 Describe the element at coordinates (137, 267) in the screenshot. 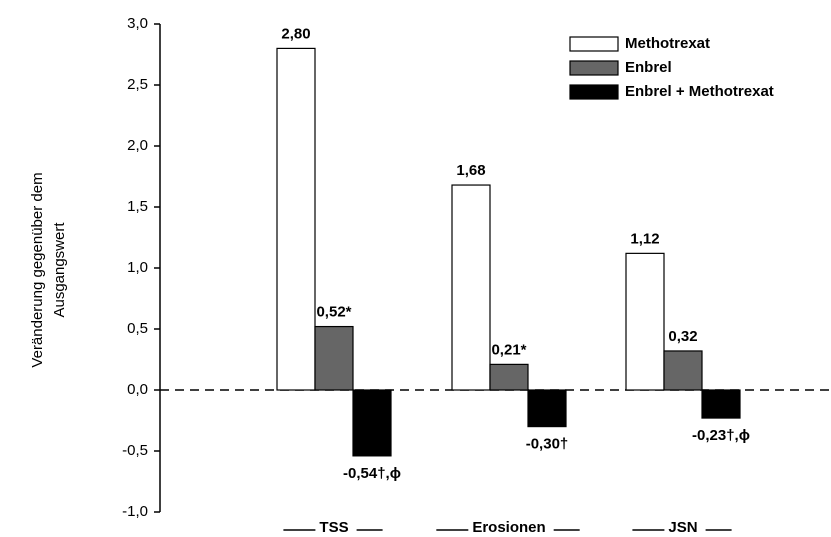

I see `y-tick-label: 1,0` at that location.